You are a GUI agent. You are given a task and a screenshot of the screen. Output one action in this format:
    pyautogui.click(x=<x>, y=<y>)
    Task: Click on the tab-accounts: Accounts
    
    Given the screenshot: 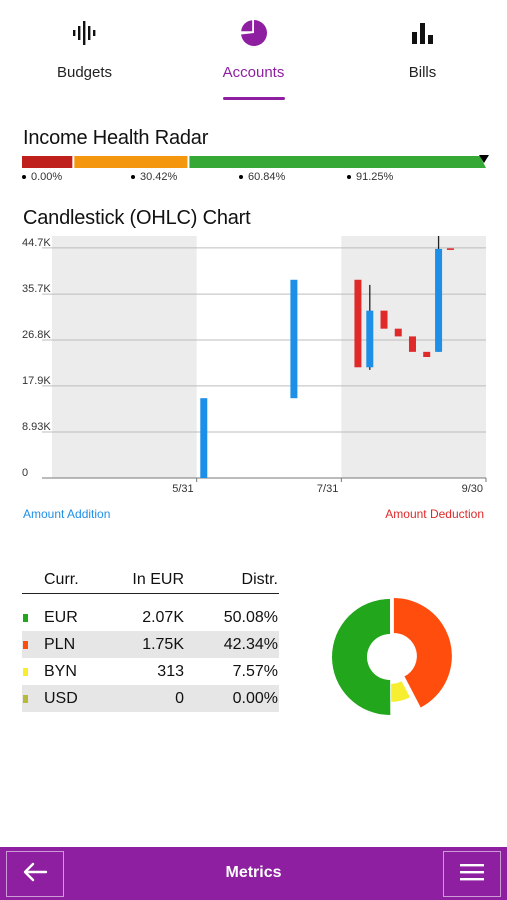 What is the action you would take?
    pyautogui.click(x=253, y=52)
    